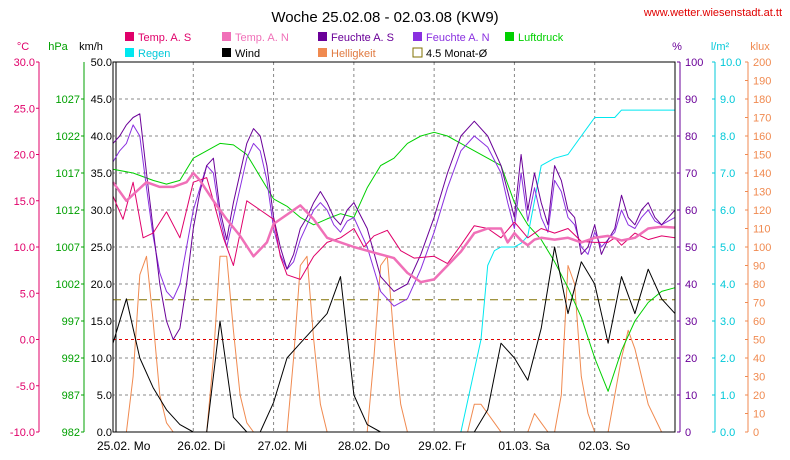  Describe the element at coordinates (247, 54) in the screenshot. I see `legend-label: Wind` at that location.